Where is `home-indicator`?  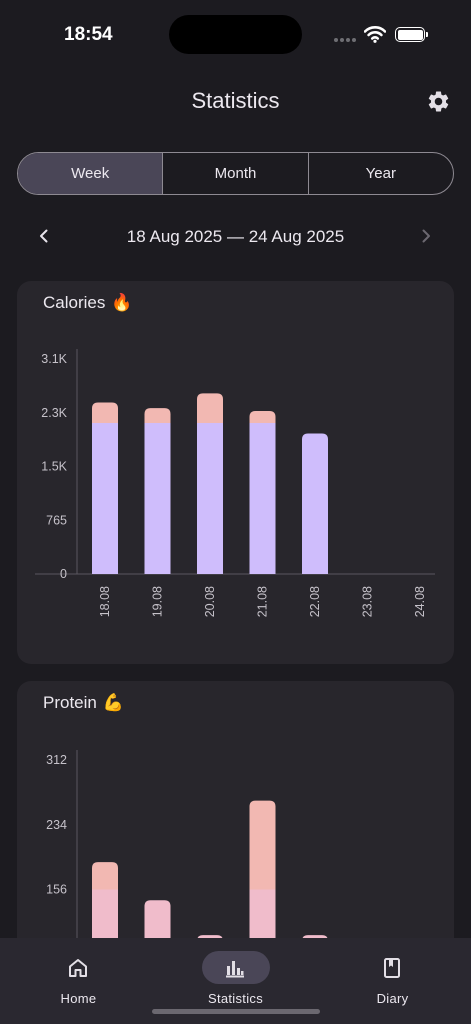 home-indicator is located at coordinates (236, 1011).